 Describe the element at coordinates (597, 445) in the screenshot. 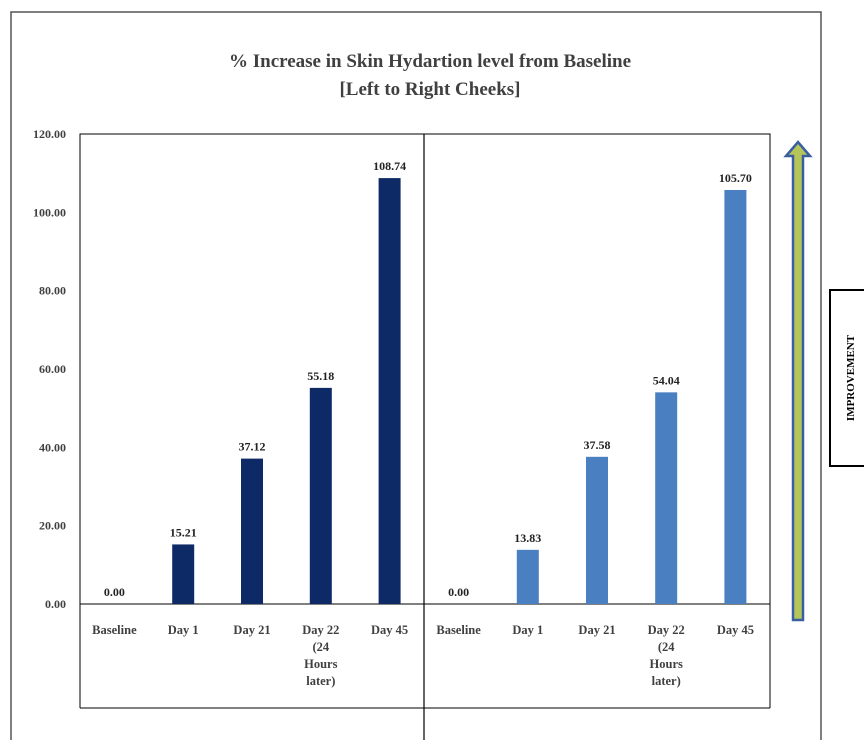

I see `data-label: 37.58` at that location.